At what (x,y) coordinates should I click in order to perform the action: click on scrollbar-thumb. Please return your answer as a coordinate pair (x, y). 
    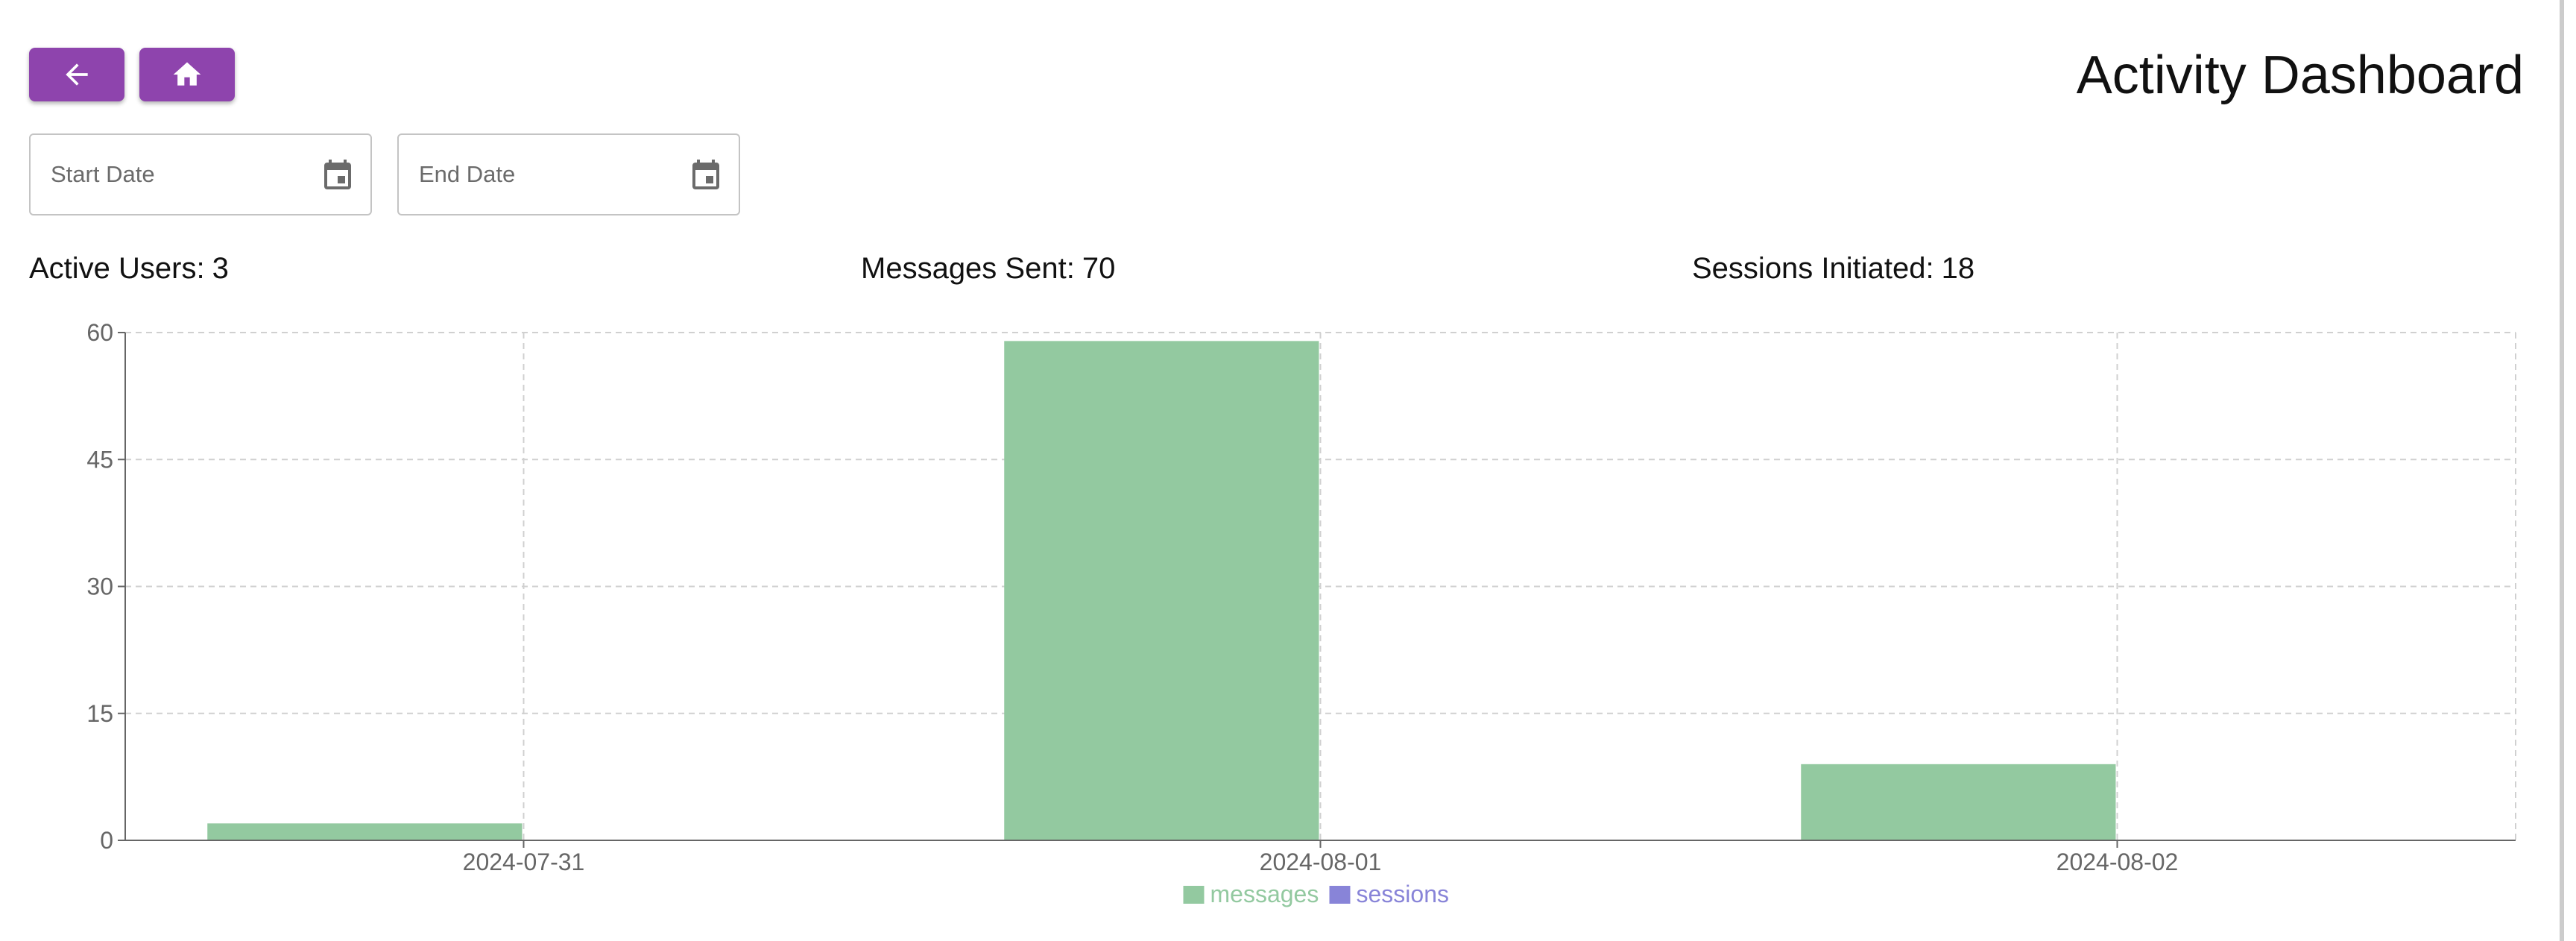
    Looking at the image, I should click on (2562, 470).